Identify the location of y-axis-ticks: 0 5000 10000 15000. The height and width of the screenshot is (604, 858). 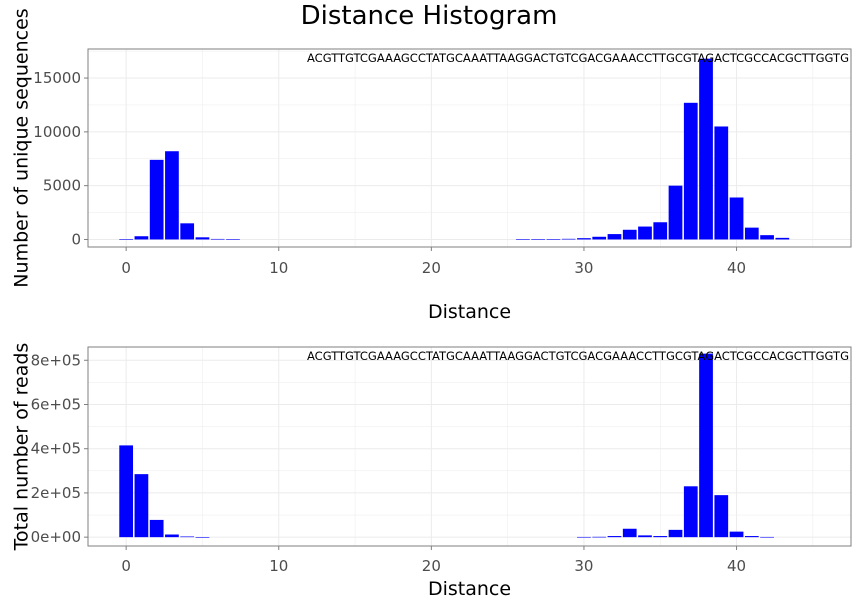
(60, 158).